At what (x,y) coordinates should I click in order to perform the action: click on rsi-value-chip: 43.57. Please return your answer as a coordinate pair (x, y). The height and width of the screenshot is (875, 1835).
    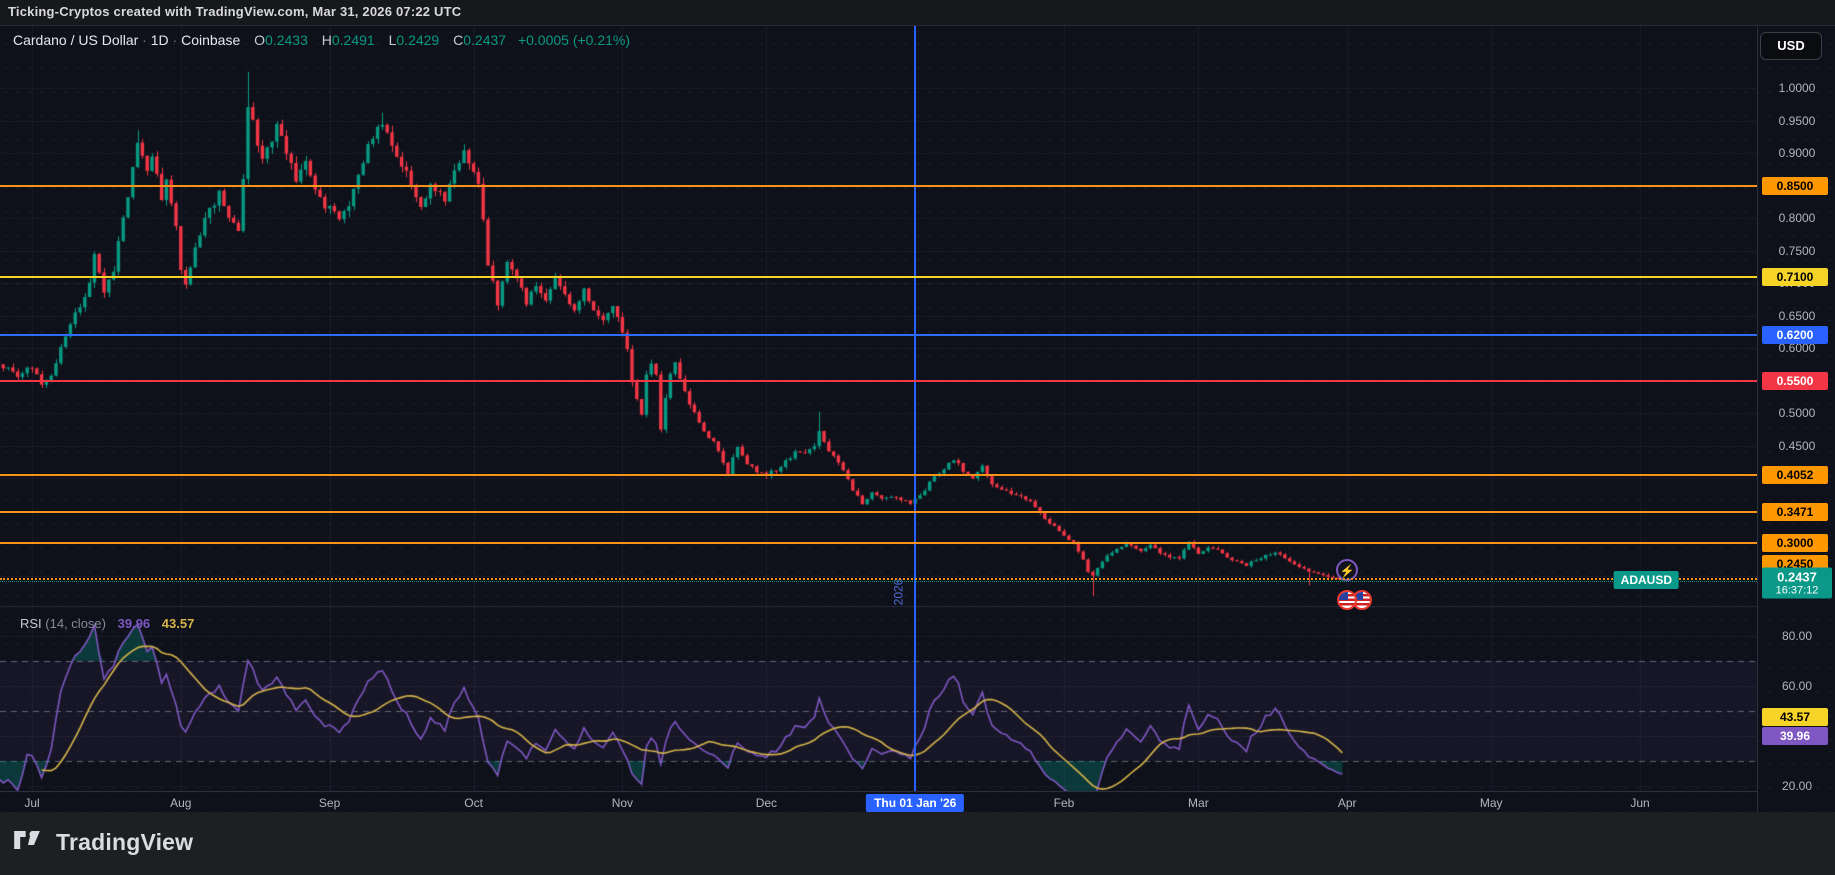
    Looking at the image, I should click on (1795, 717).